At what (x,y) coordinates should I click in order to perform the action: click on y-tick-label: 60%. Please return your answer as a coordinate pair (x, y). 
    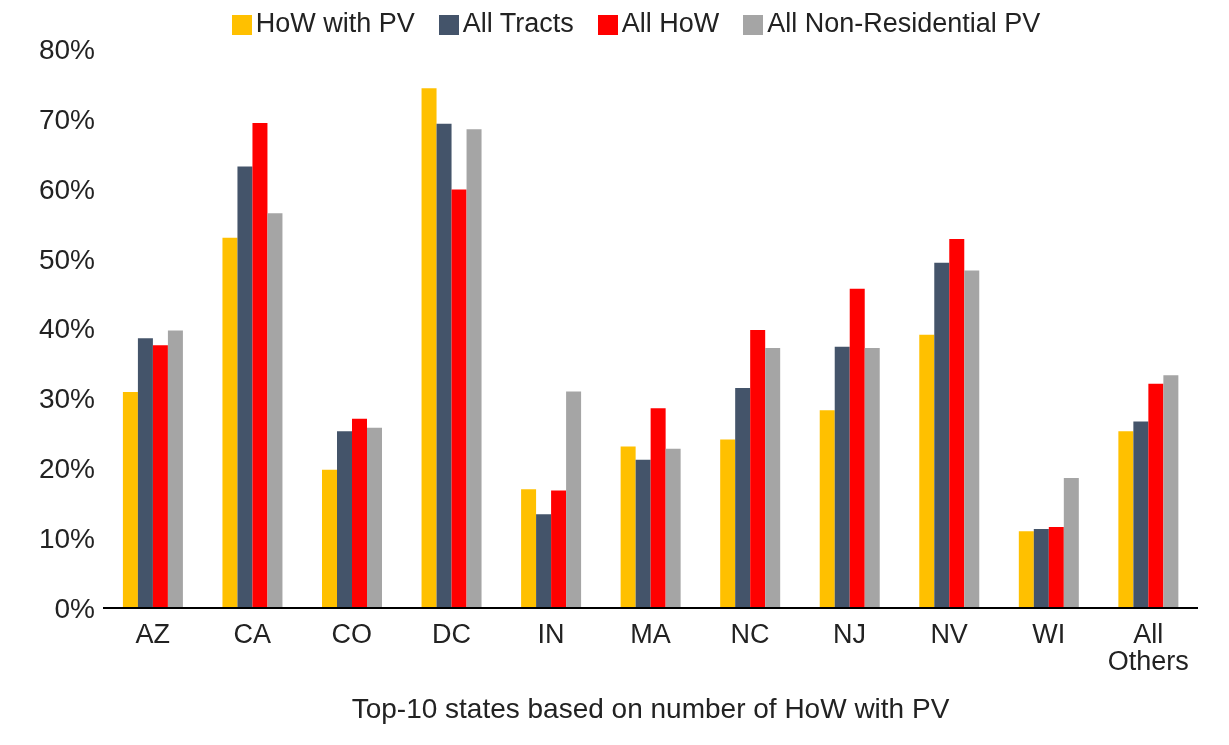
    Looking at the image, I should click on (66, 189).